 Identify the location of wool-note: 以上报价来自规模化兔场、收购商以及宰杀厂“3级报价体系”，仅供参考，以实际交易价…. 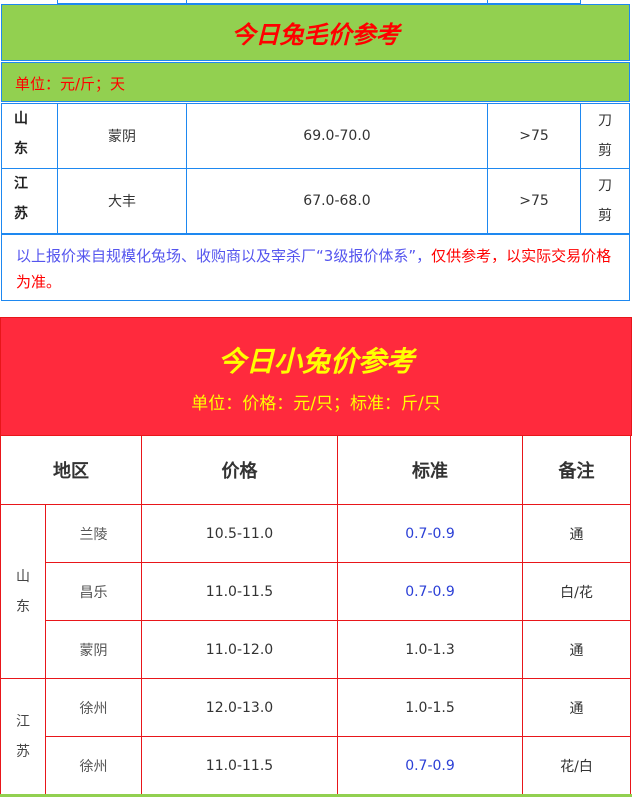
(315, 267).